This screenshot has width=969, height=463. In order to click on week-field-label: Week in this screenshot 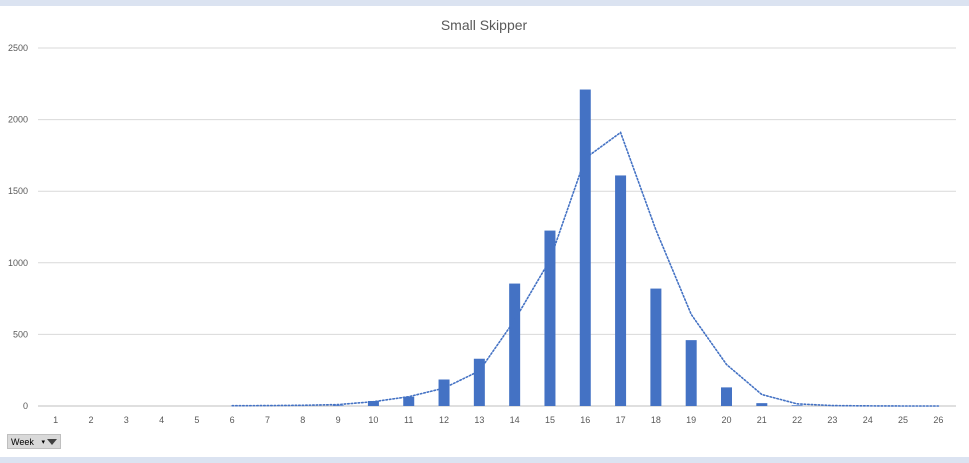, I will do `click(22, 441)`.